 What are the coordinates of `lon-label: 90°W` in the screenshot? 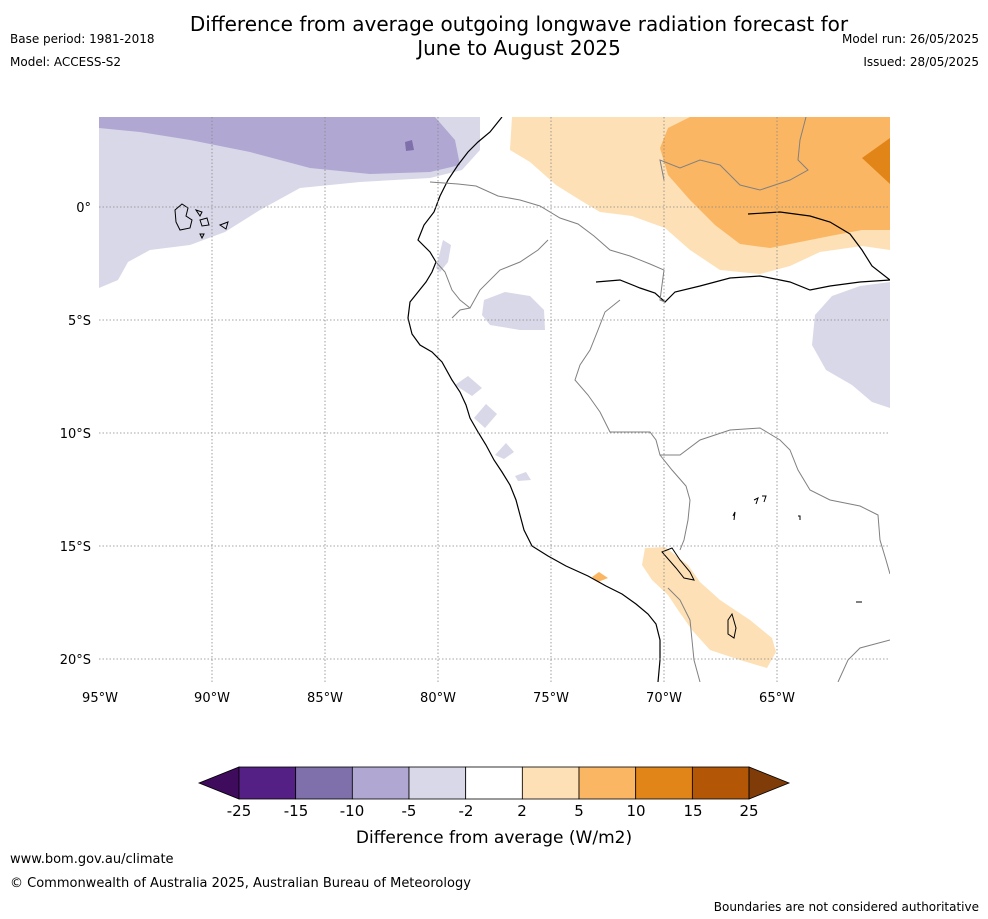 It's located at (212, 698).